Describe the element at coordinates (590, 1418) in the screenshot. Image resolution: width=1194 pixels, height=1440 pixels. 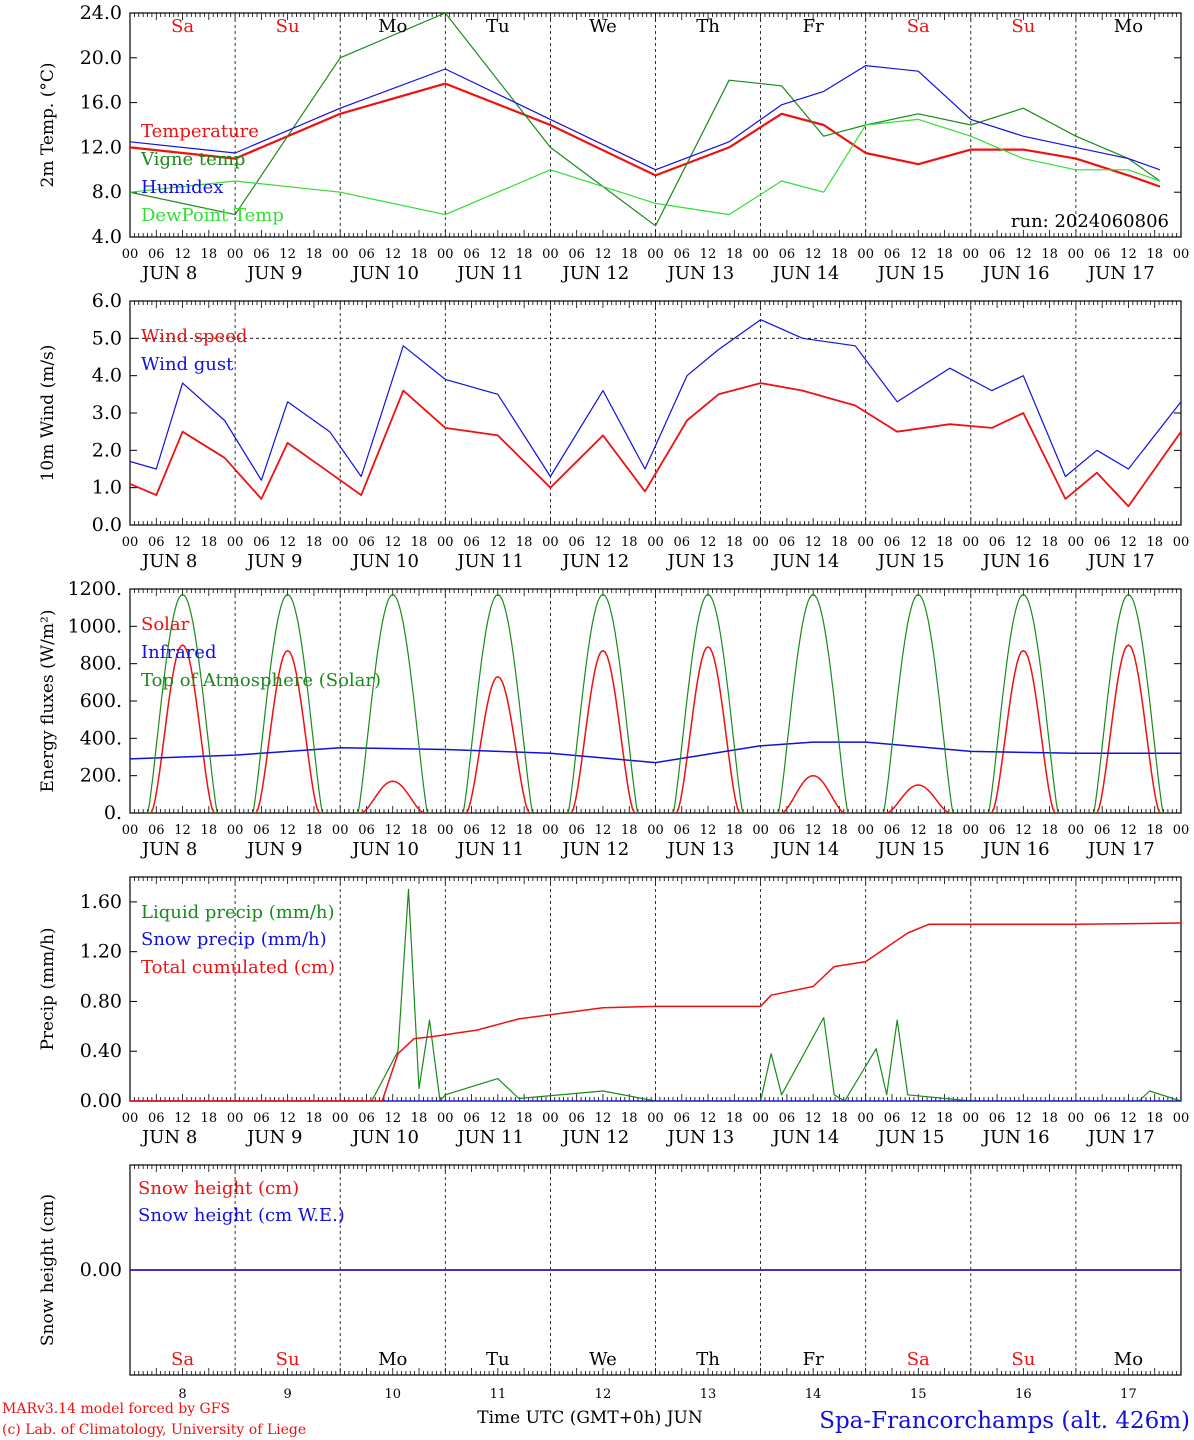
I see `x-axis-title: Time UTC (GMT+0h) JUN` at that location.